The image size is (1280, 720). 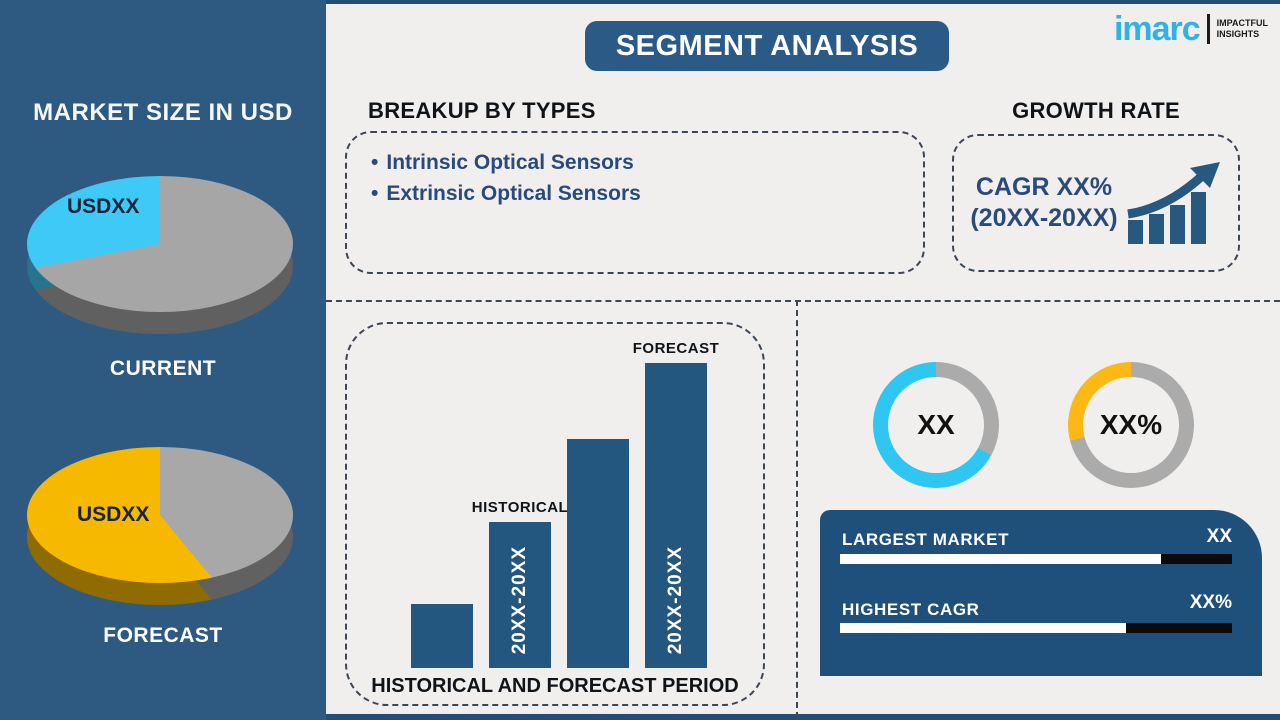 What do you see at coordinates (926, 539) in the screenshot?
I see `largest-market-label: LARGEST MARKET` at bounding box center [926, 539].